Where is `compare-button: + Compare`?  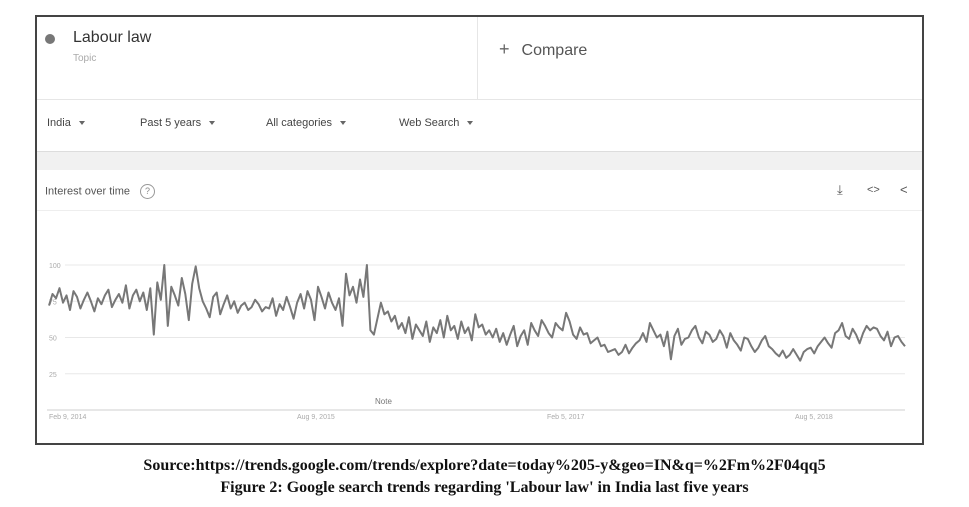 compare-button: + Compare is located at coordinates (543, 49).